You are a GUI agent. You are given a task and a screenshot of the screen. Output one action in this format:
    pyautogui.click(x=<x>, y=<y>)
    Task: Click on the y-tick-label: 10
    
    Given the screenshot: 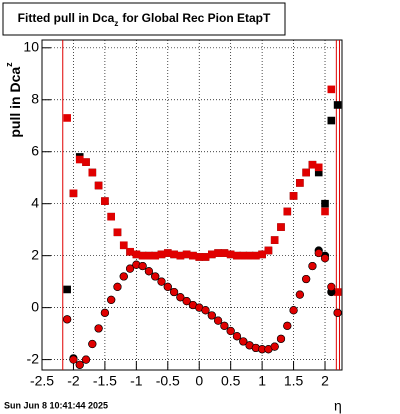 What is the action you would take?
    pyautogui.click(x=31, y=46)
    